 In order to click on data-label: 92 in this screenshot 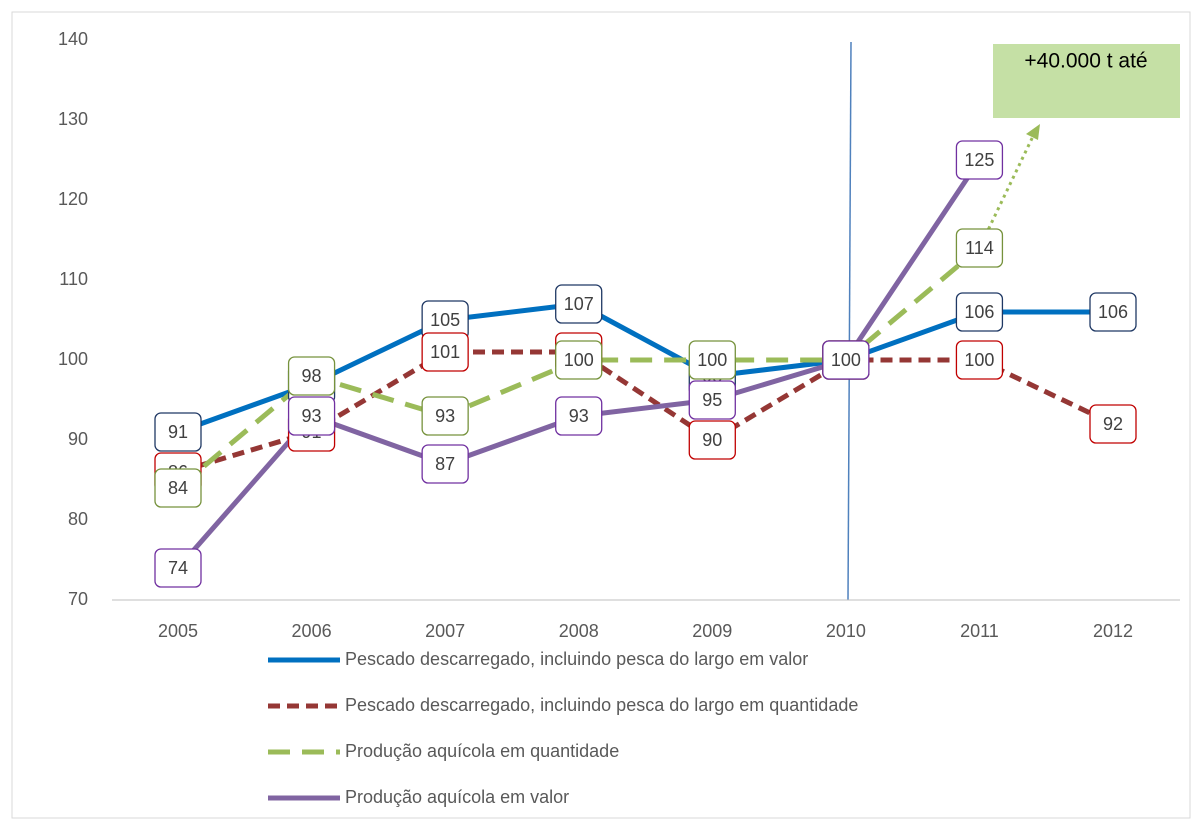, I will do `click(1113, 424)`.